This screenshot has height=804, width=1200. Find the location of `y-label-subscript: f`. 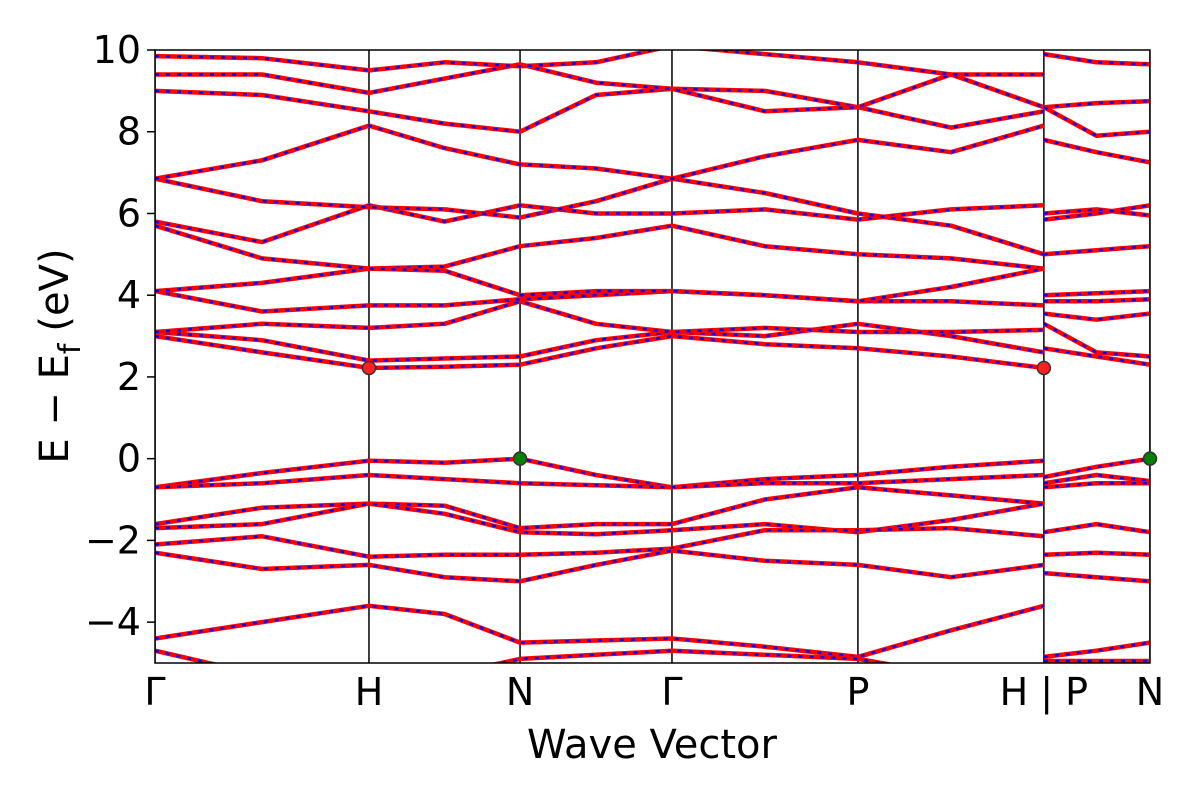

y-label-subscript: f is located at coordinates (70, 348).